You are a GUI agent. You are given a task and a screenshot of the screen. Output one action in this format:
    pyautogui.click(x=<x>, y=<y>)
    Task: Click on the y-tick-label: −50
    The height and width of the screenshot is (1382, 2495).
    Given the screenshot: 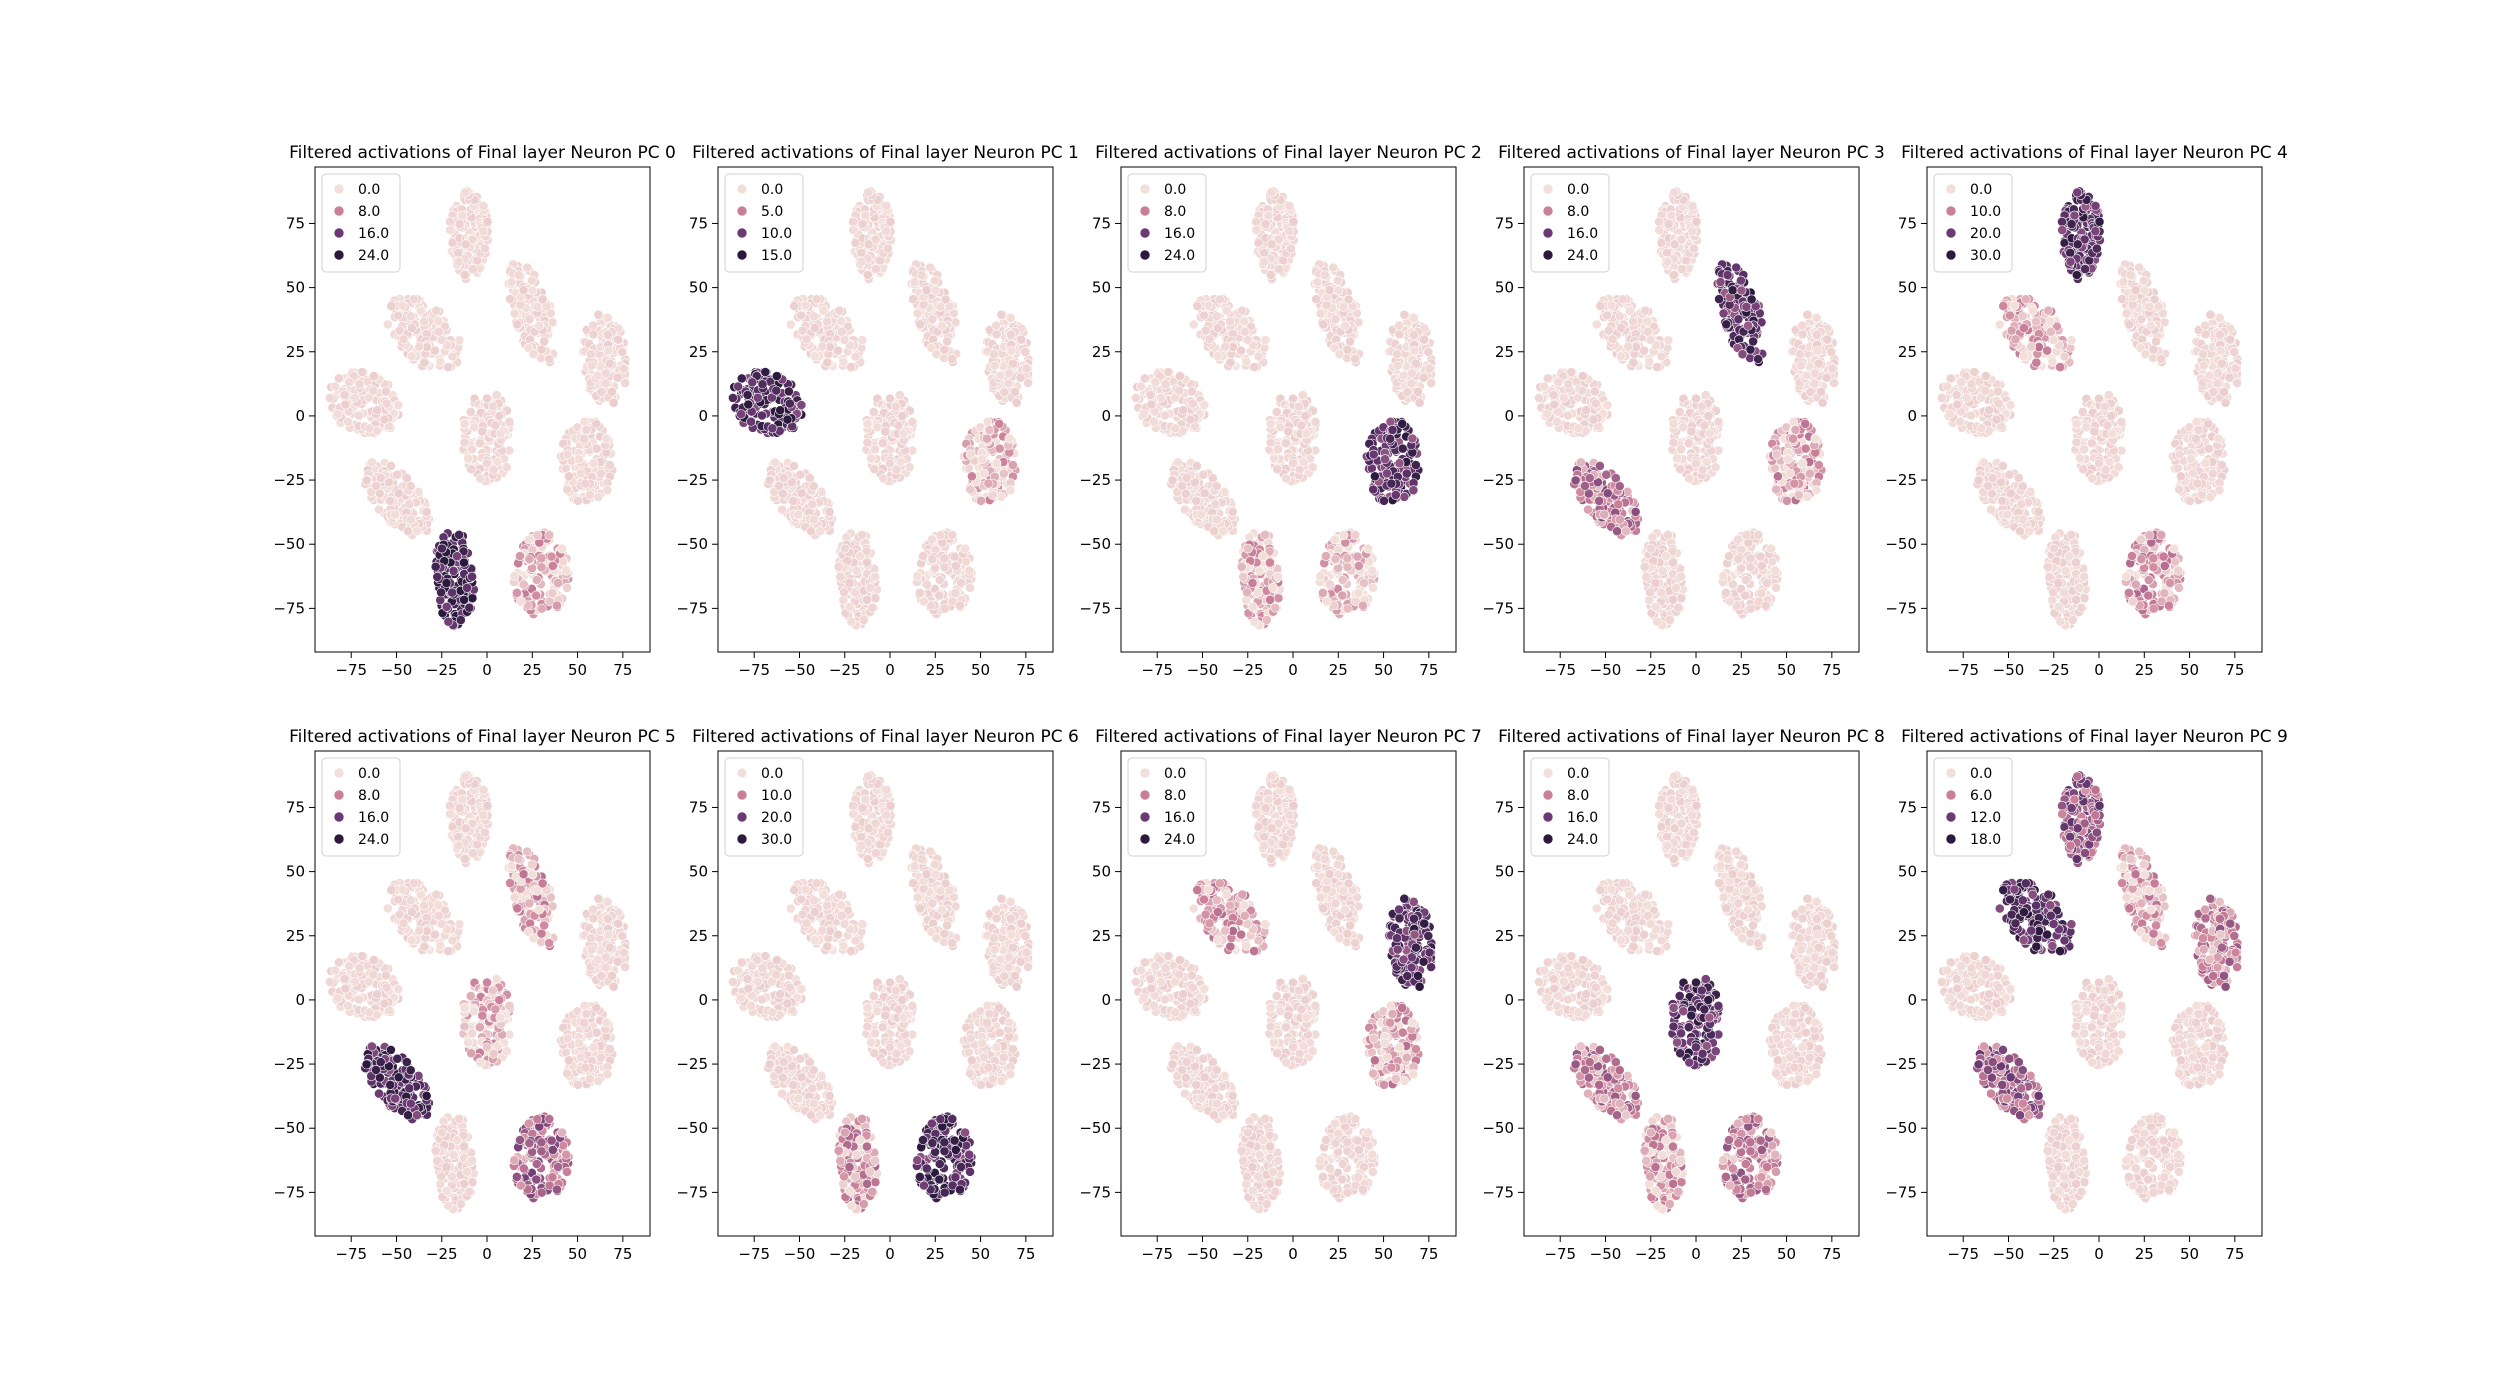 What is the action you would take?
    pyautogui.click(x=289, y=544)
    